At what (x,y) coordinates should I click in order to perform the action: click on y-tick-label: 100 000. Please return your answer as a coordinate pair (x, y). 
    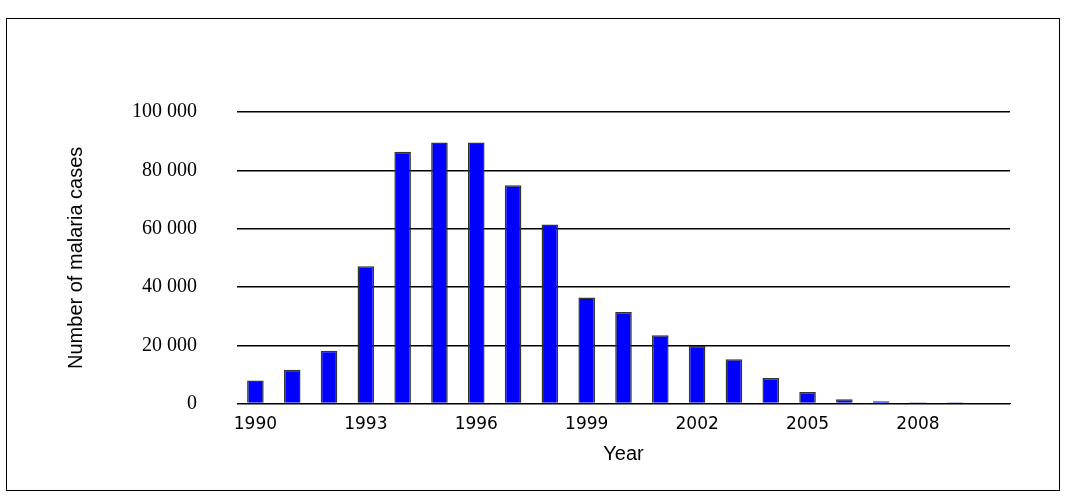
    Looking at the image, I should click on (164, 110).